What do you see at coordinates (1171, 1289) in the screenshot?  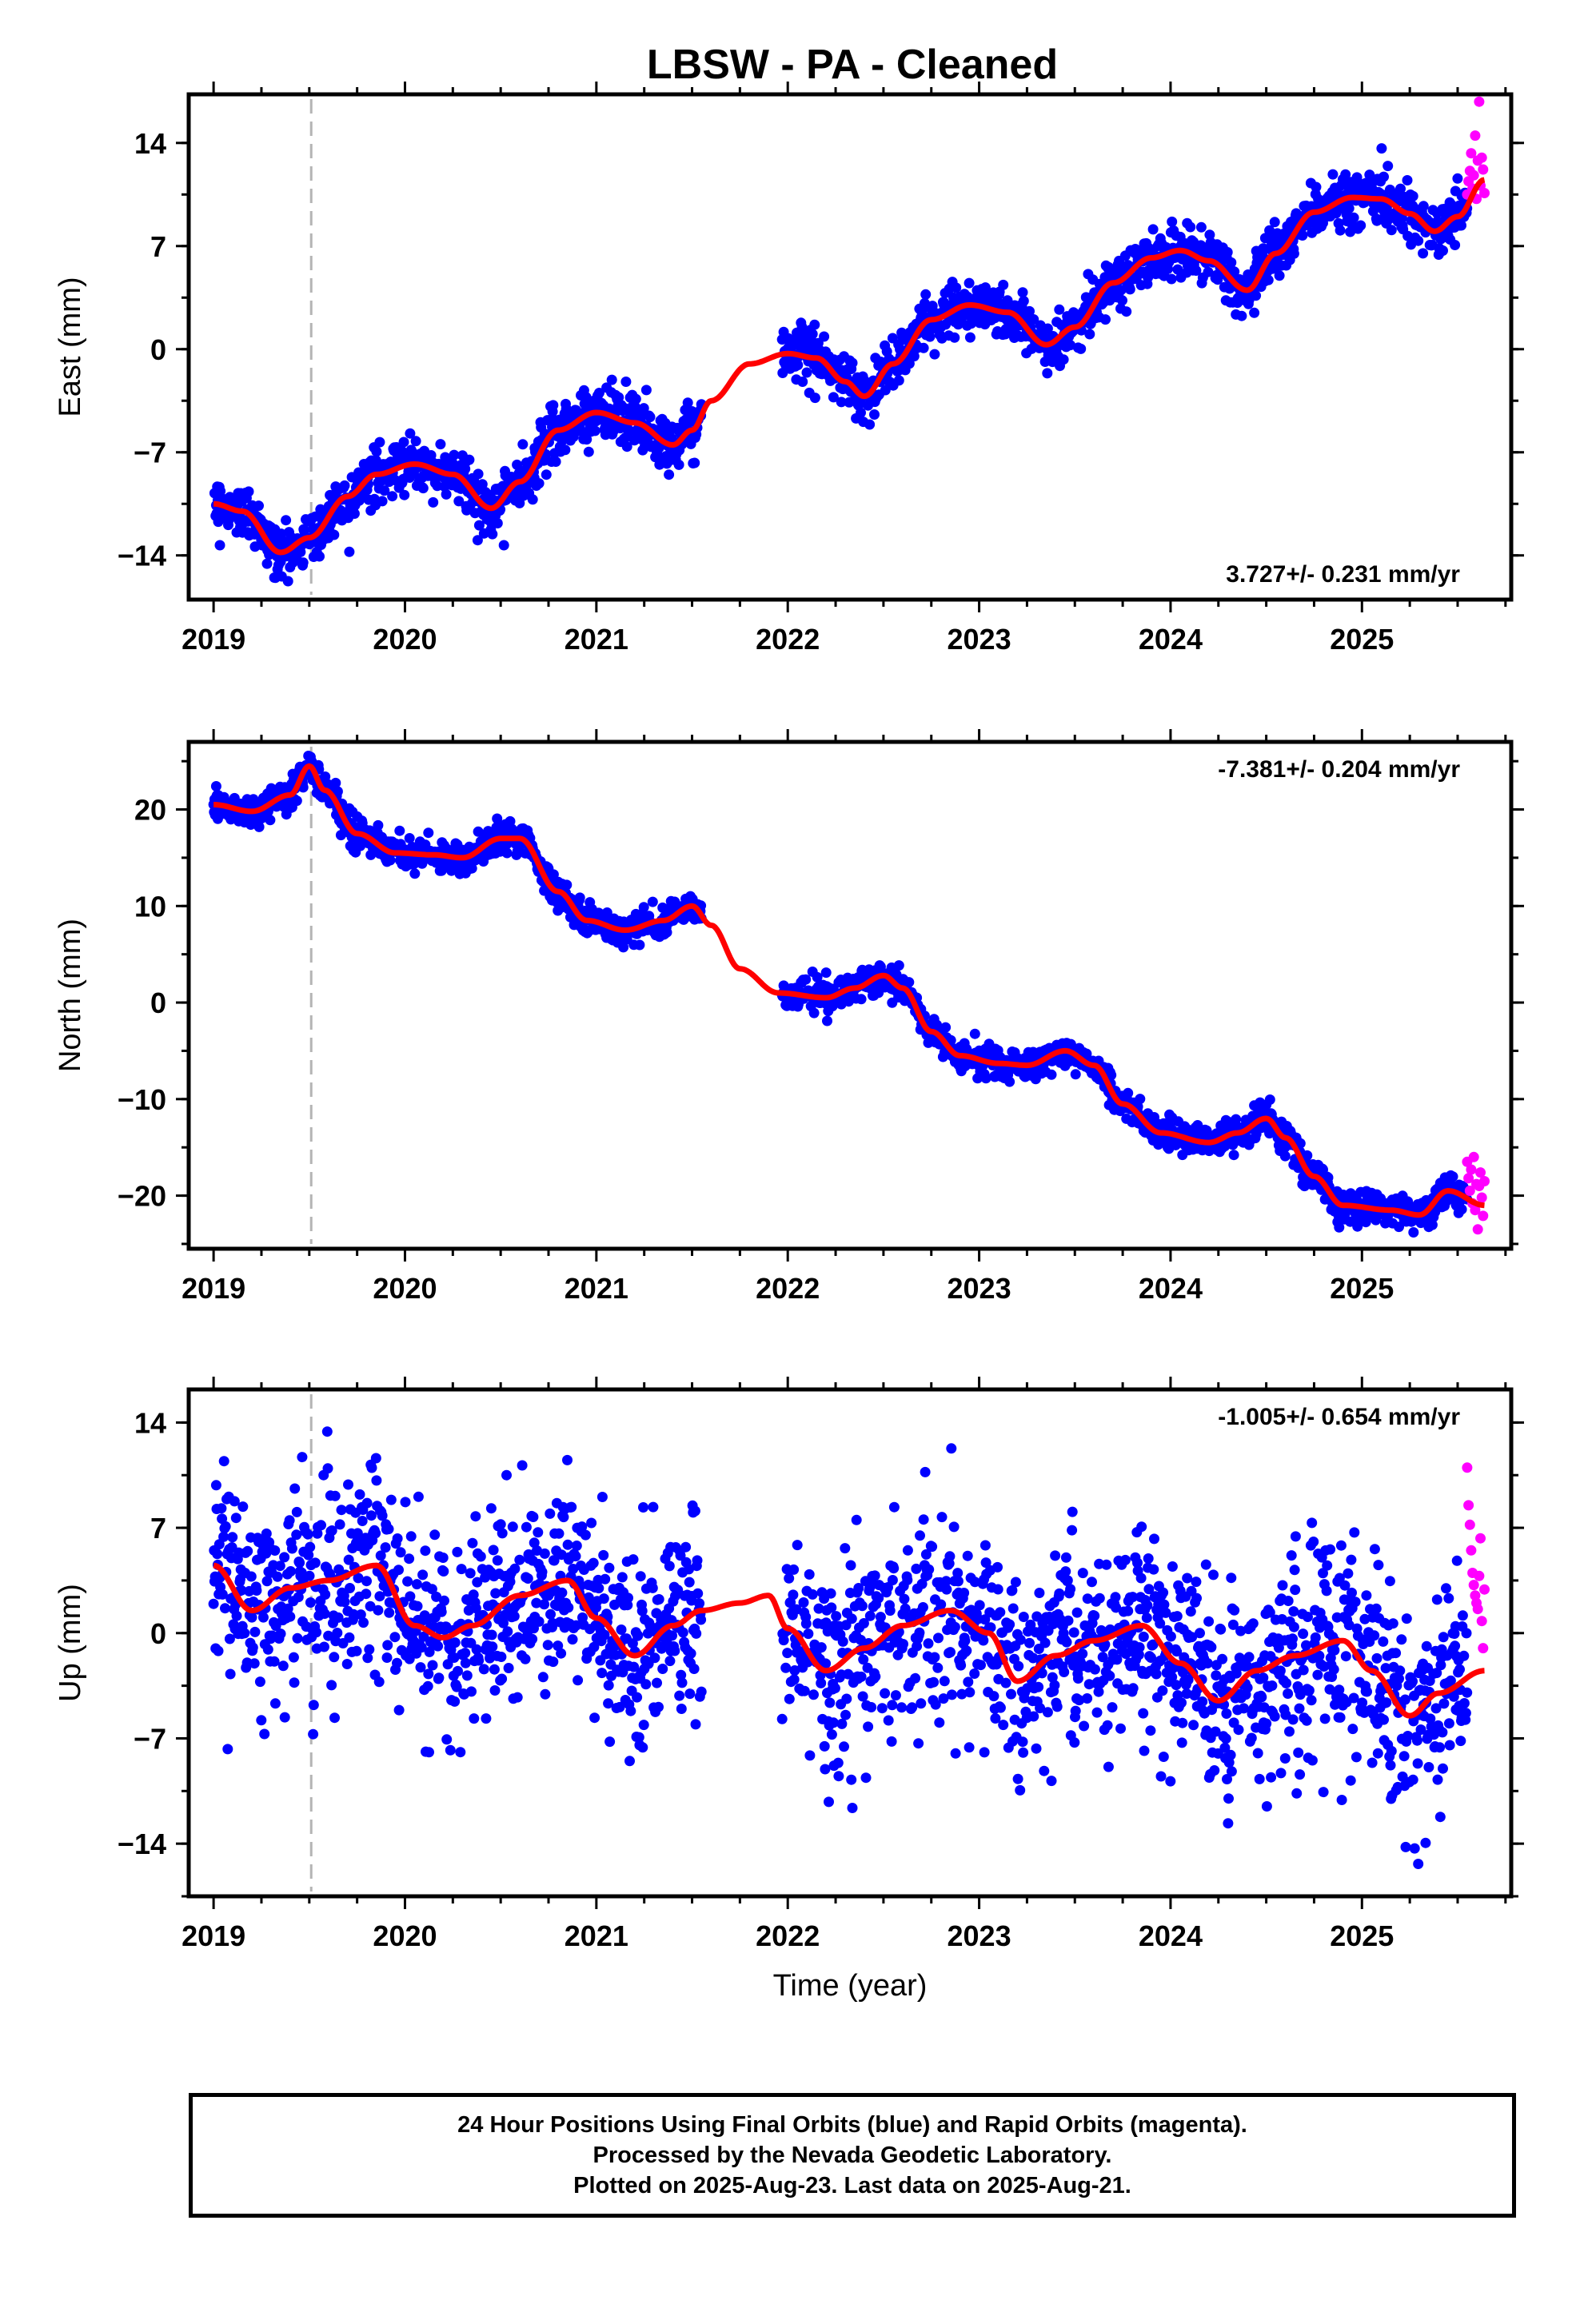 I see `x-tick-label-2024: 2024` at bounding box center [1171, 1289].